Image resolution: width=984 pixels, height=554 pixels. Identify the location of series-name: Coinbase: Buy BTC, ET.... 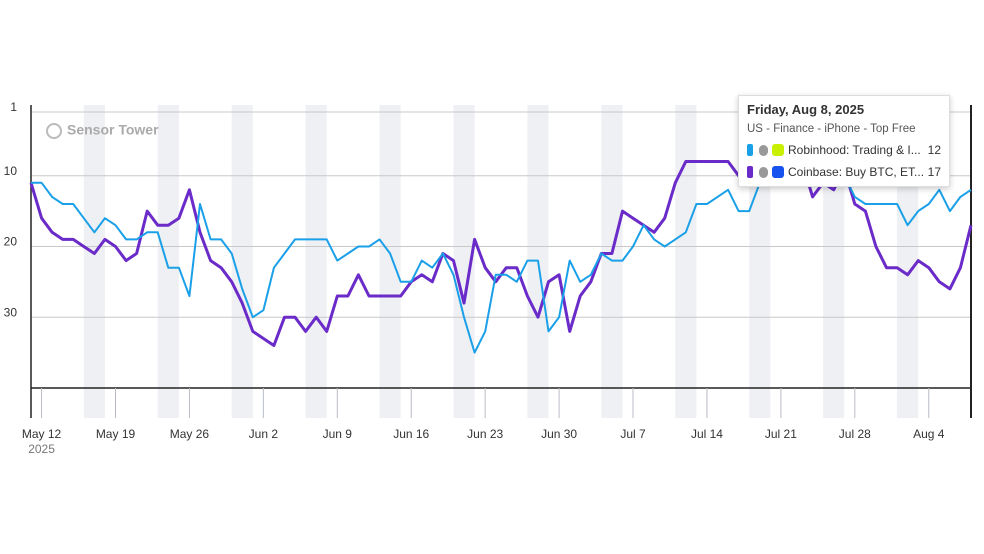
(856, 172).